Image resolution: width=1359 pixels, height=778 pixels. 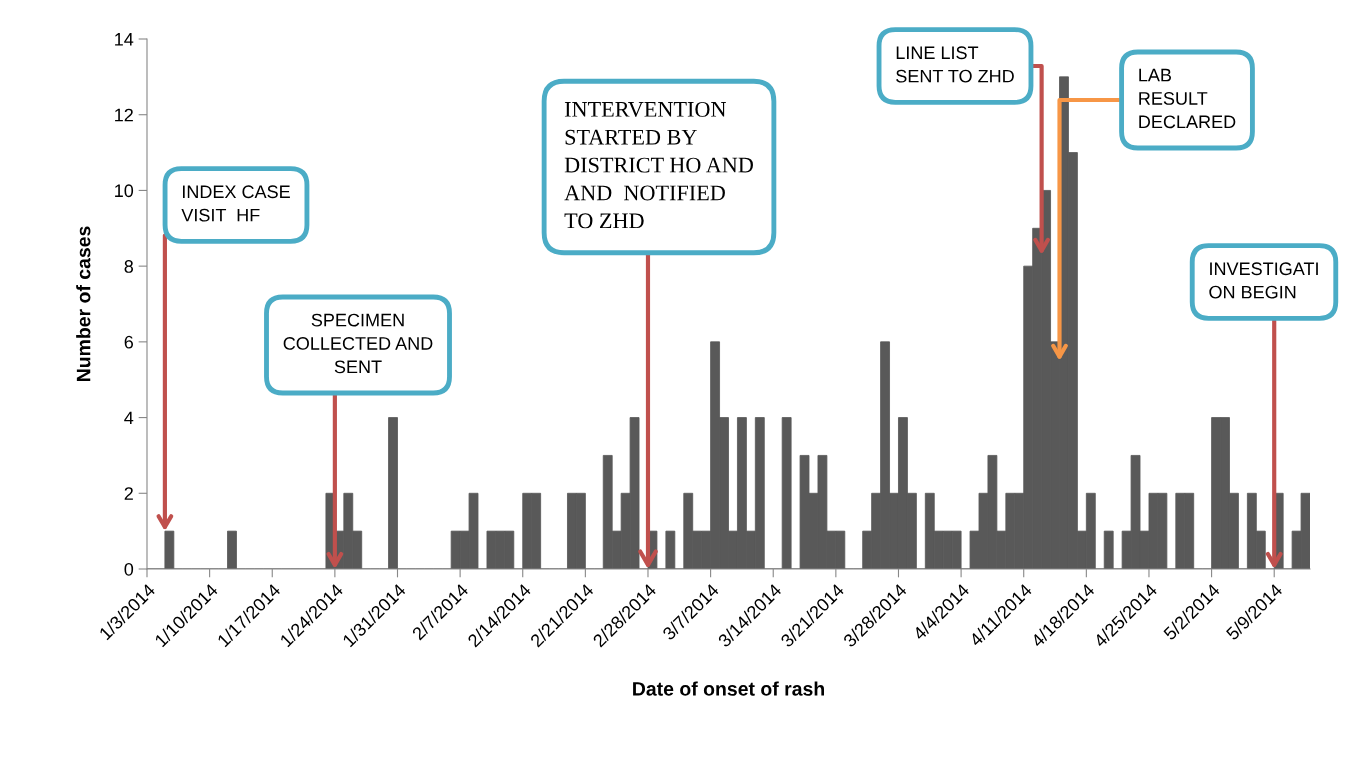 What do you see at coordinates (83, 304) in the screenshot?
I see `y-axis-title: Number of cases` at bounding box center [83, 304].